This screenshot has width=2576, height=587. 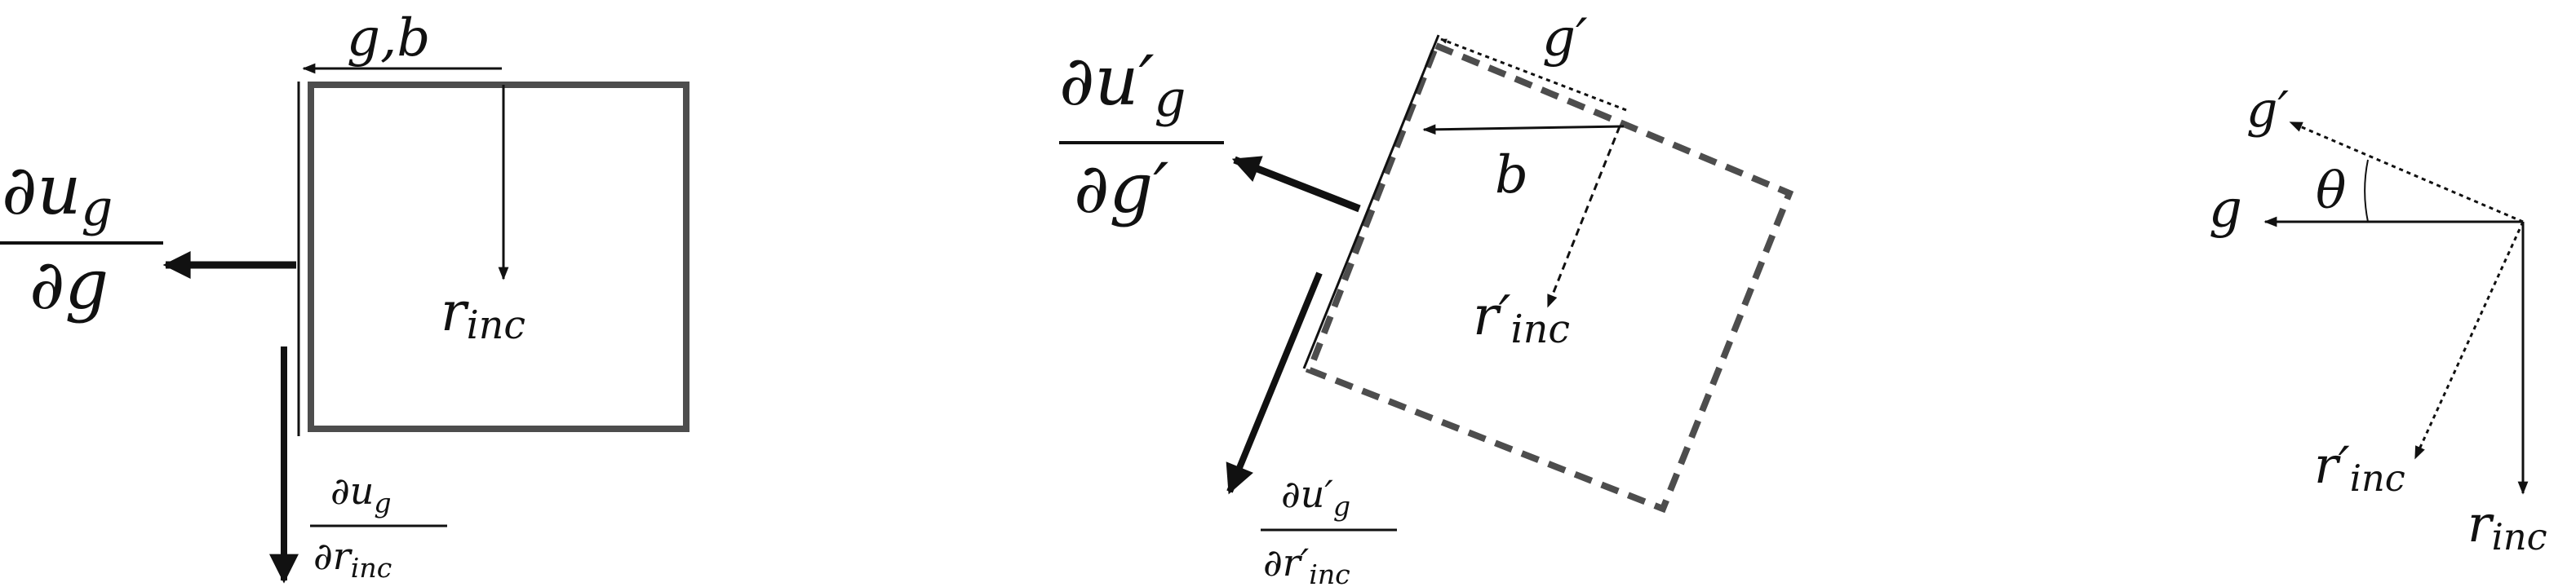 I want to click on b-arrow, so click(x=1524, y=128).